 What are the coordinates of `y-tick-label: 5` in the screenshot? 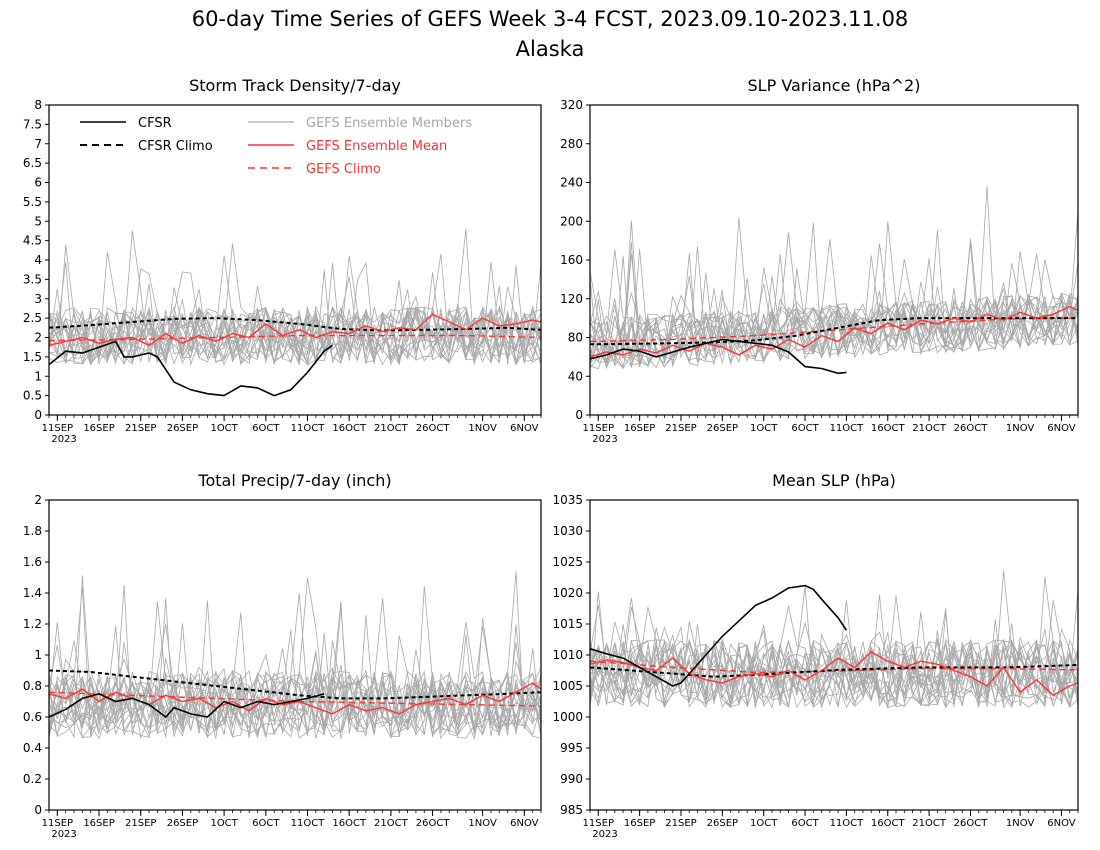 It's located at (38, 221).